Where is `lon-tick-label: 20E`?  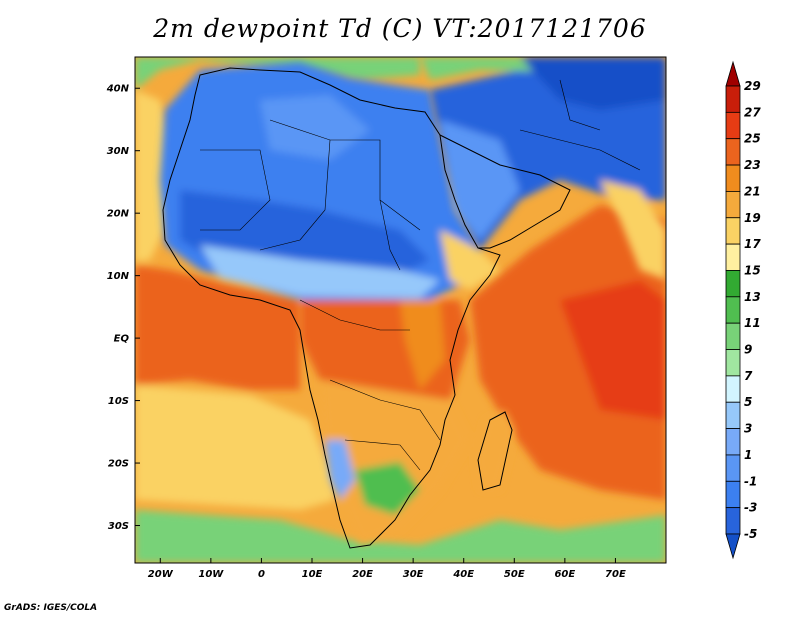 lon-tick-label: 20E is located at coordinates (362, 574).